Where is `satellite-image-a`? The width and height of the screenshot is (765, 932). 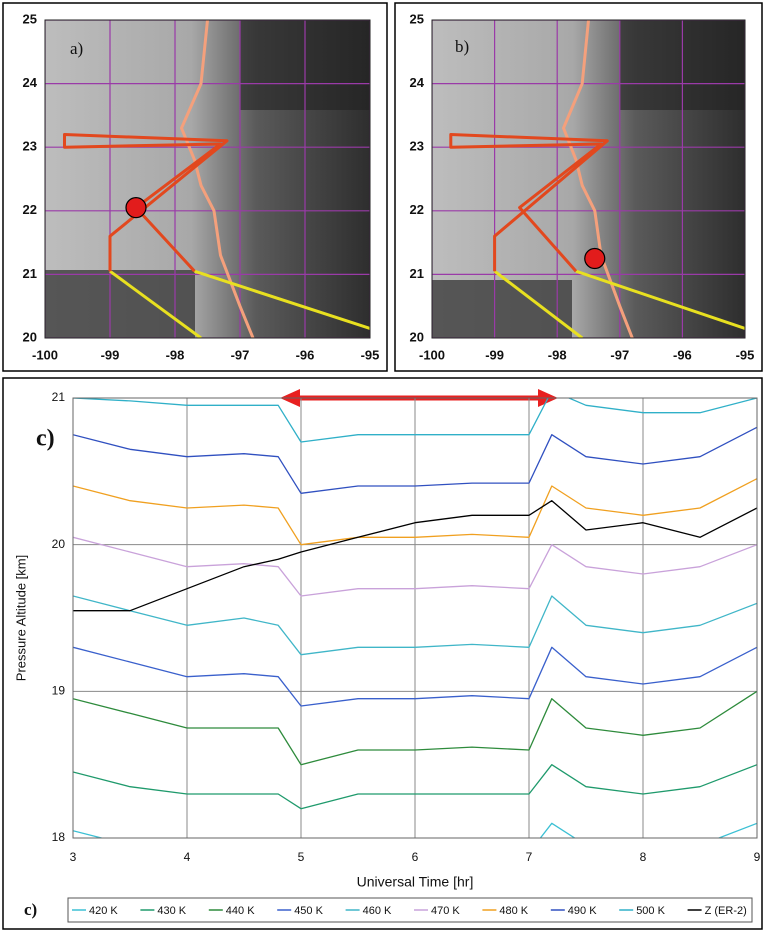
satellite-image-a is located at coordinates (207, 179).